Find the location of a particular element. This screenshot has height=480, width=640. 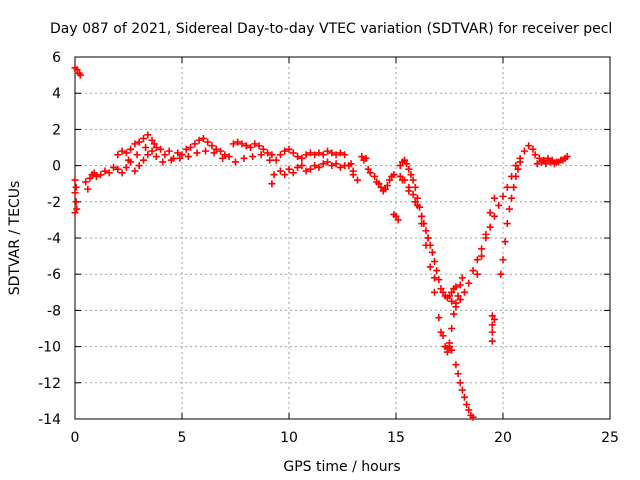

y-tick-label: 6 is located at coordinates (56, 58).